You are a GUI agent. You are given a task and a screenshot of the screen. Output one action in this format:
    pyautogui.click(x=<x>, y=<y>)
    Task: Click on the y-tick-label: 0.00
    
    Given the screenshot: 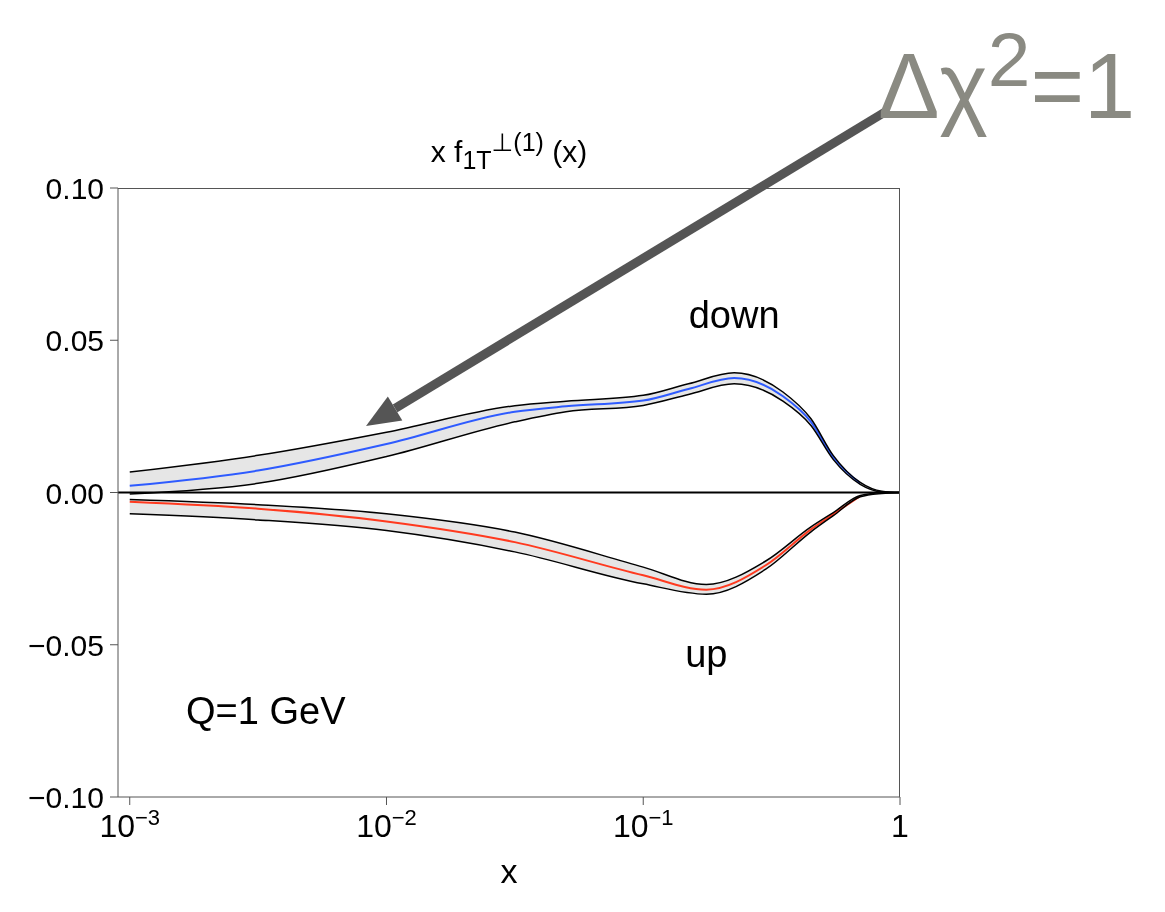 What is the action you would take?
    pyautogui.click(x=74, y=493)
    